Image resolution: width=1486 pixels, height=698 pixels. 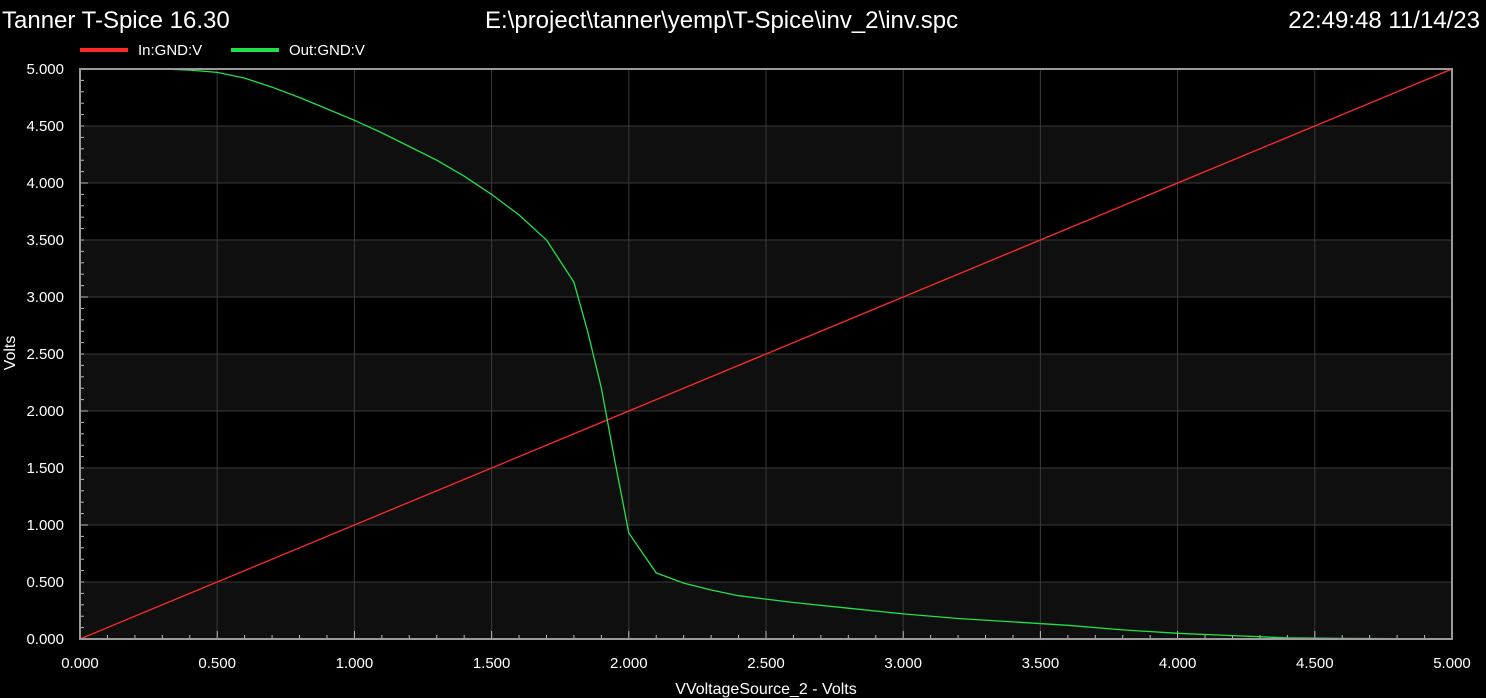 I want to click on legend-label: Out:GND:V, so click(x=327, y=50).